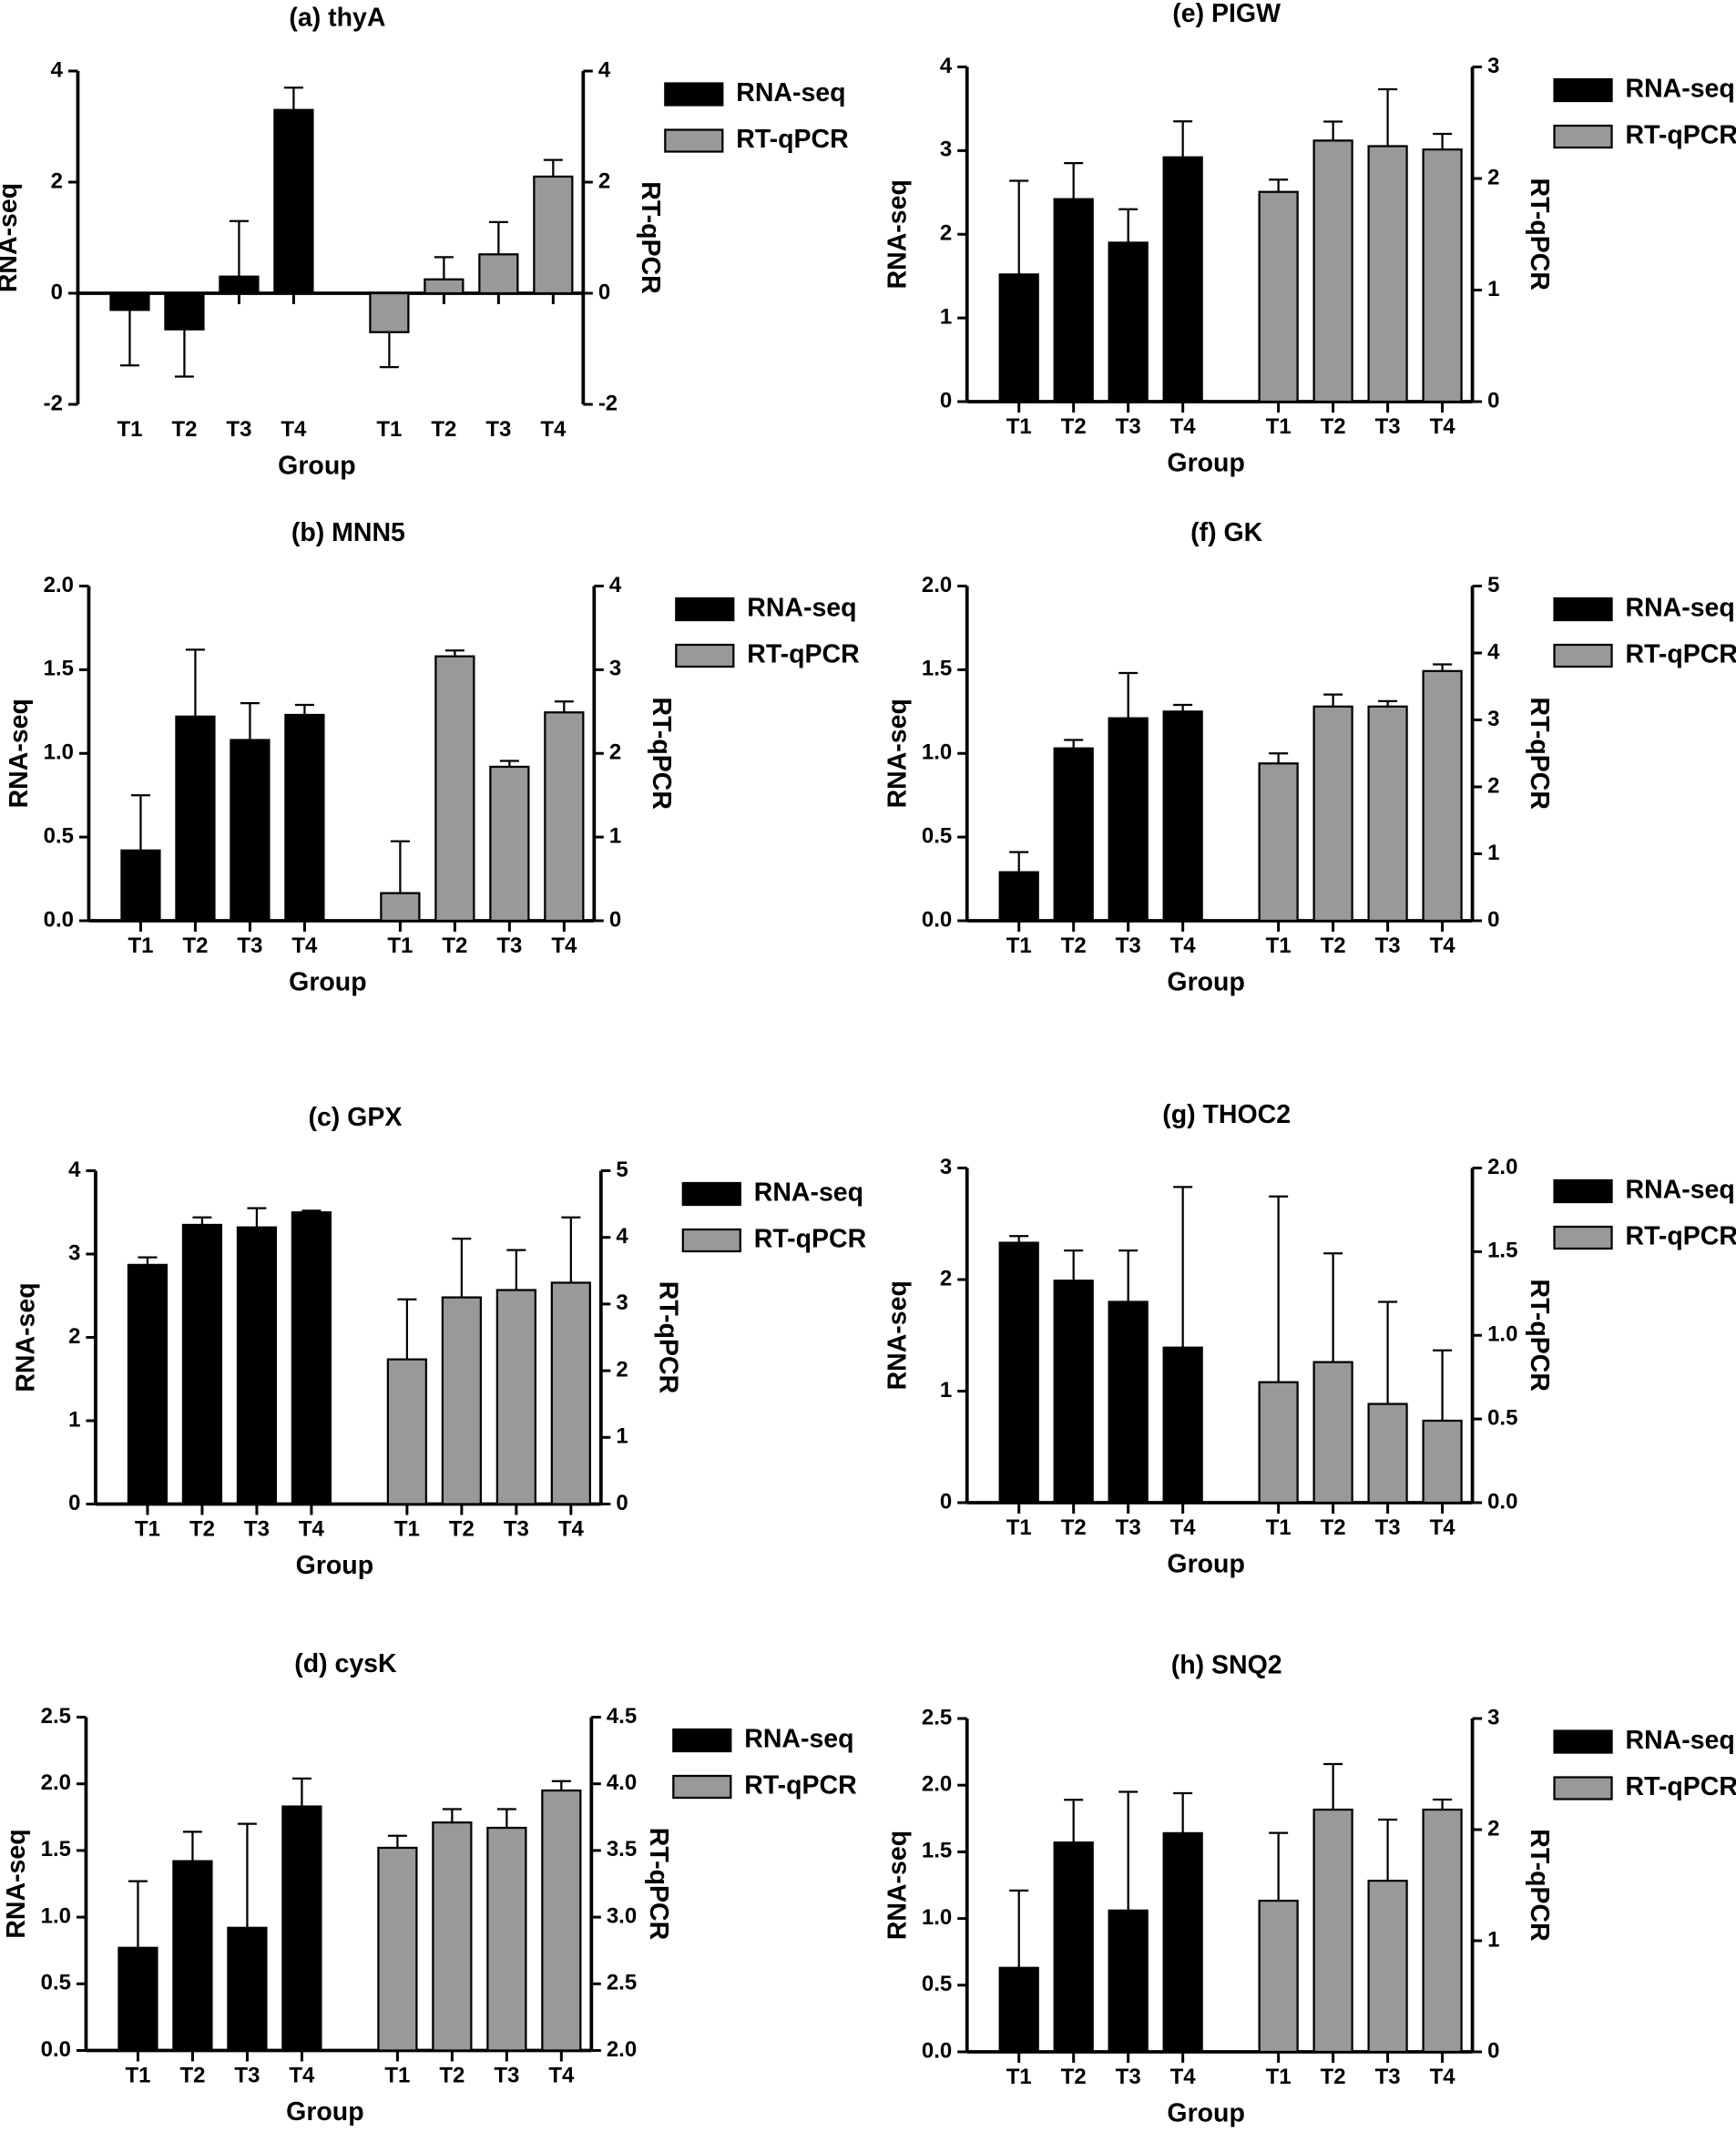  I want to click on y2-tick-label: 0.5, so click(1502, 1417).